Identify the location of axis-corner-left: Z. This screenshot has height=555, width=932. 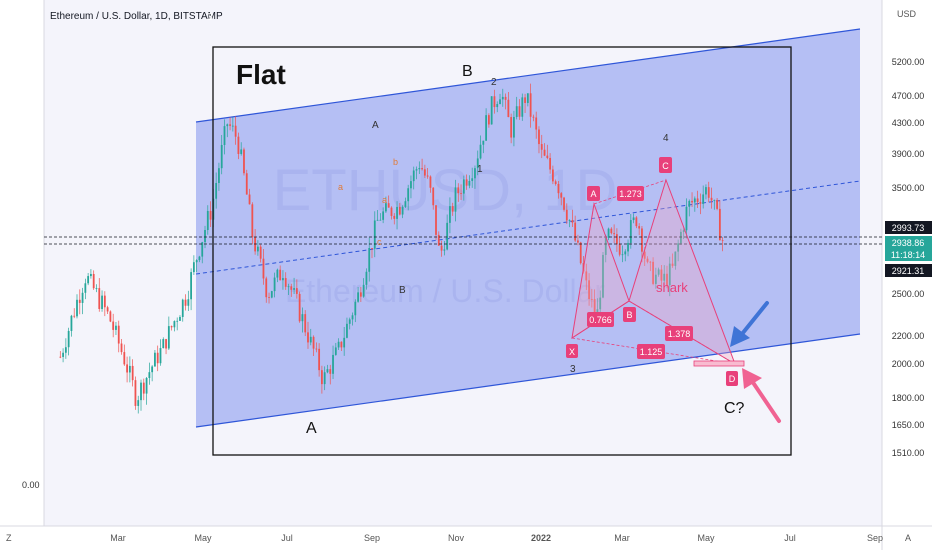
(9, 538).